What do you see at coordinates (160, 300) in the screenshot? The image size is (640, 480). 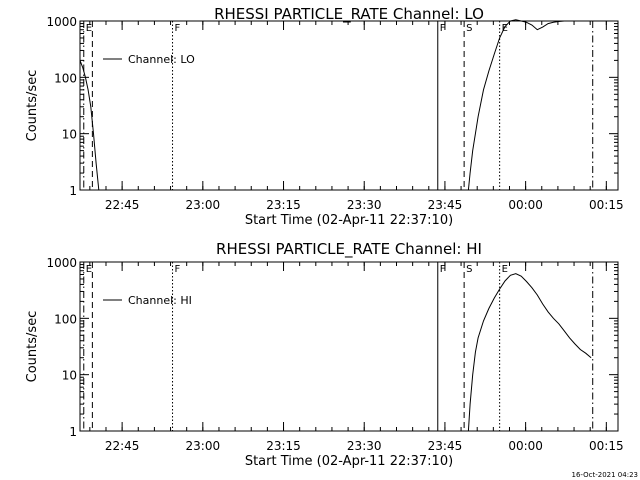 I see `legend-label: Channel: HI` at bounding box center [160, 300].